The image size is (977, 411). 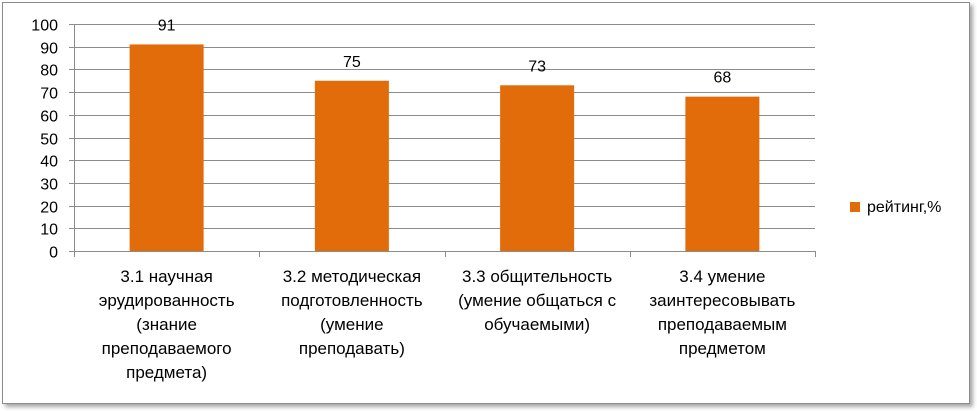 What do you see at coordinates (445, 51) in the screenshot?
I see `data-labels: 91 75 73 68` at bounding box center [445, 51].